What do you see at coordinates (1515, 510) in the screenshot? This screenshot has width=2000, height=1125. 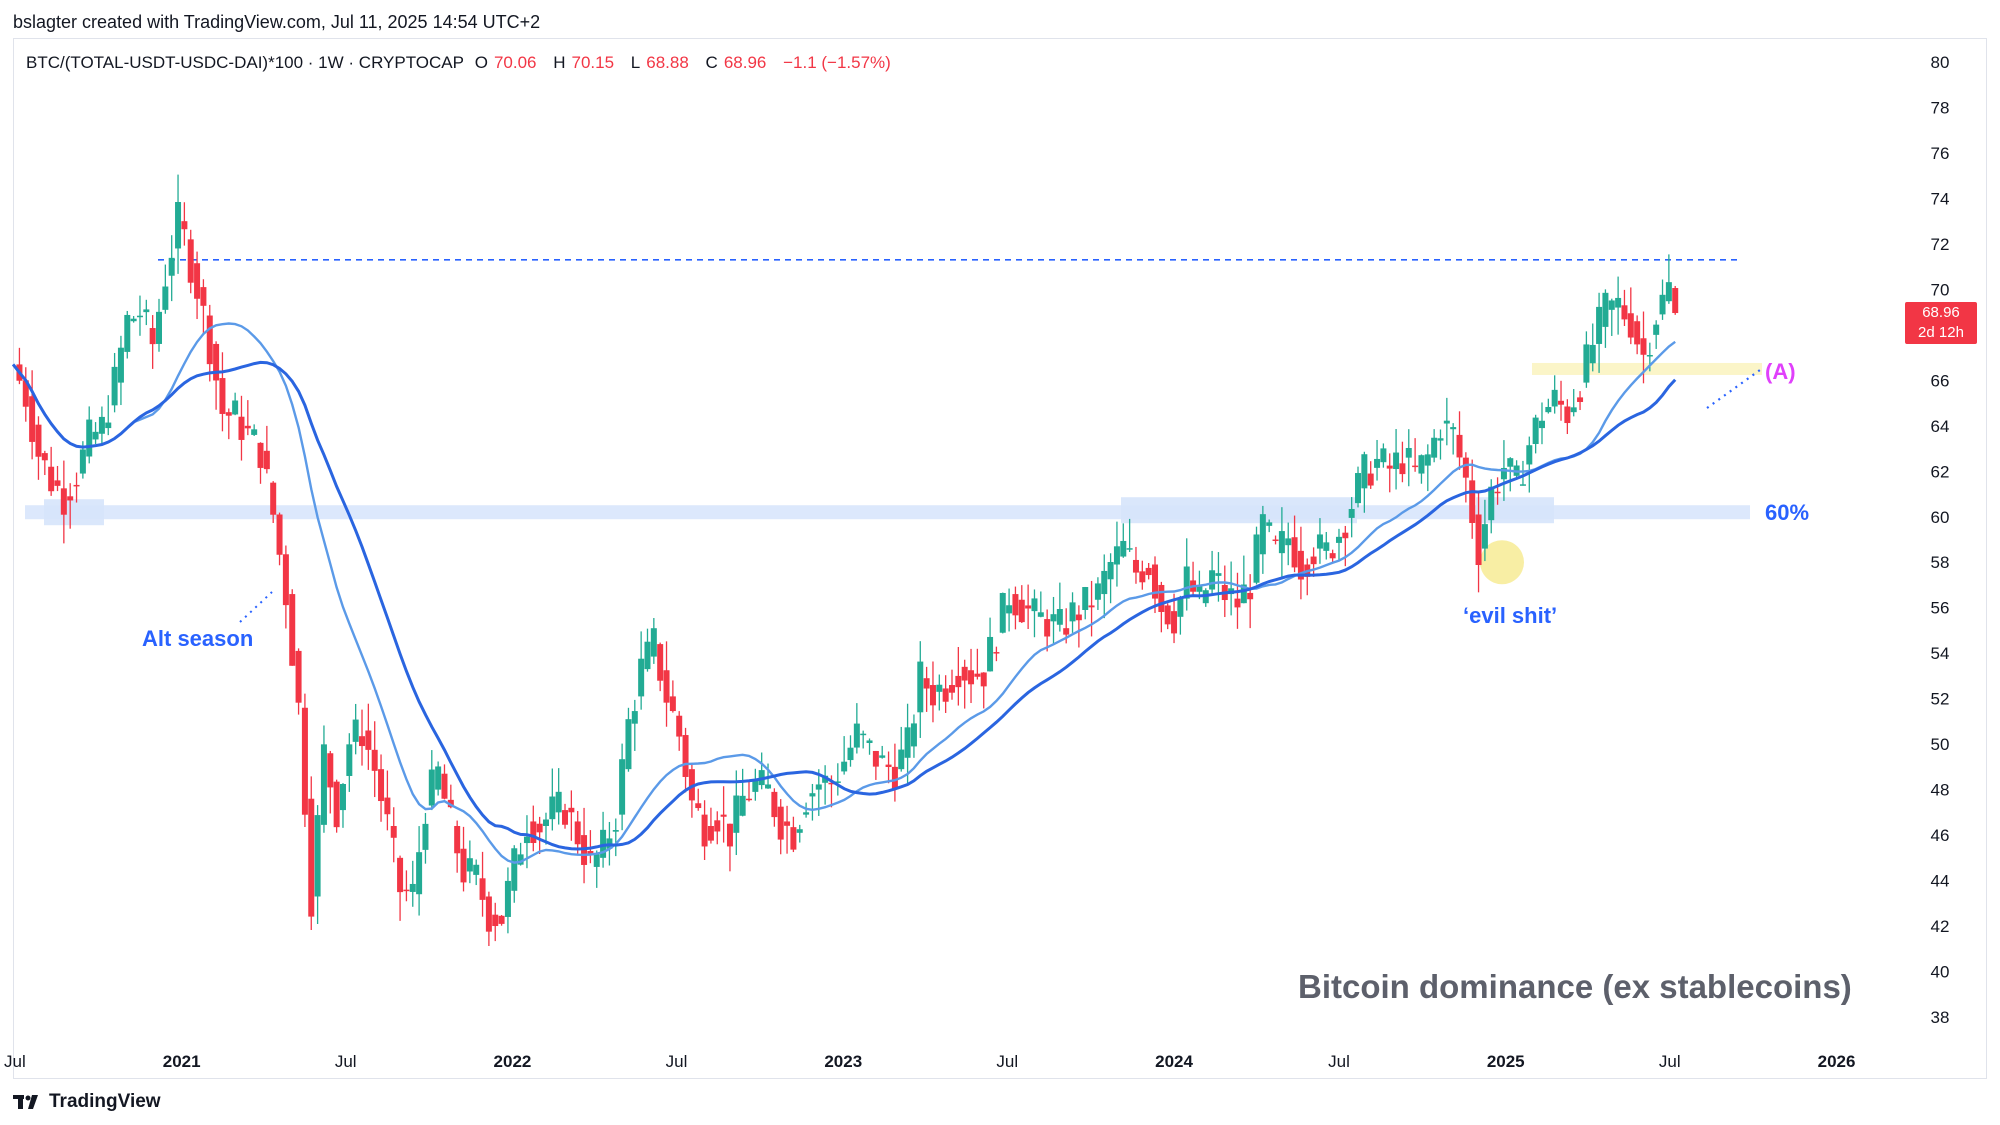 I see `support-zone-right-box` at bounding box center [1515, 510].